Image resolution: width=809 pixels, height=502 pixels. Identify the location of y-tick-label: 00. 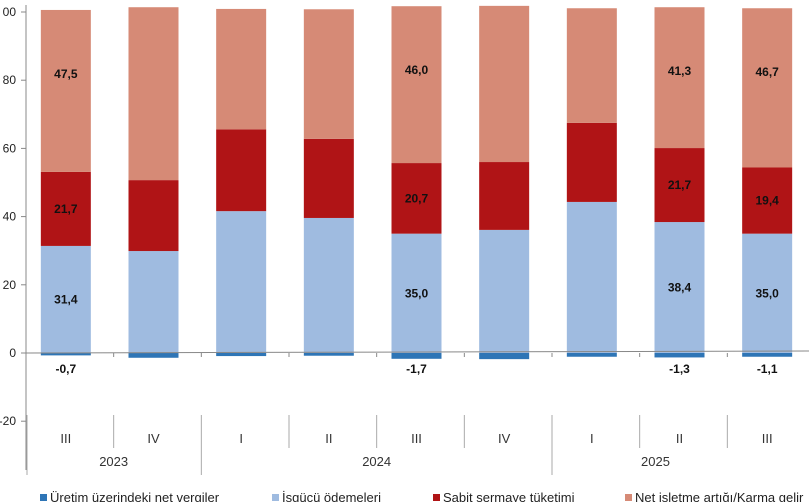
(10, 12).